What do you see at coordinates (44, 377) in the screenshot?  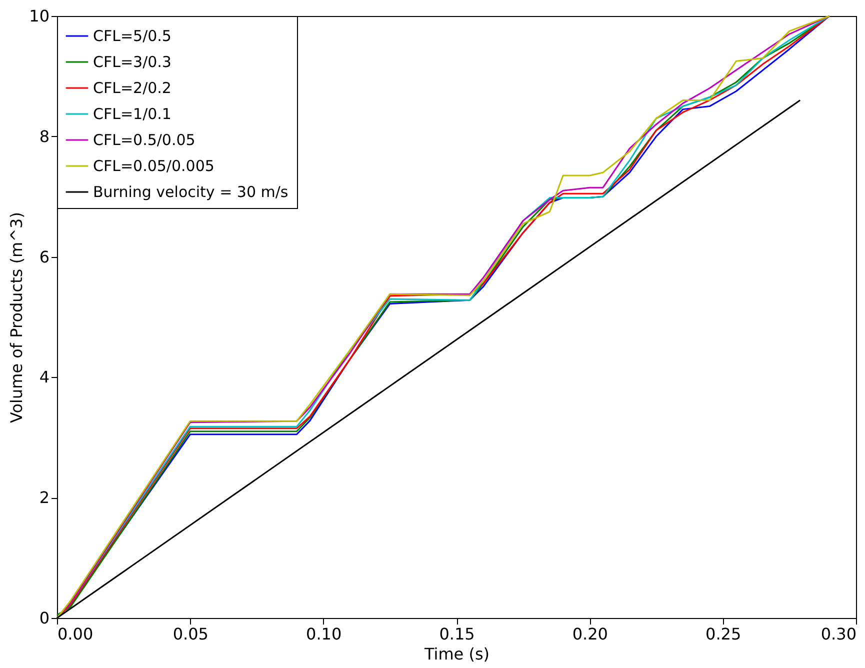 I see `y-tick-label: 4` at bounding box center [44, 377].